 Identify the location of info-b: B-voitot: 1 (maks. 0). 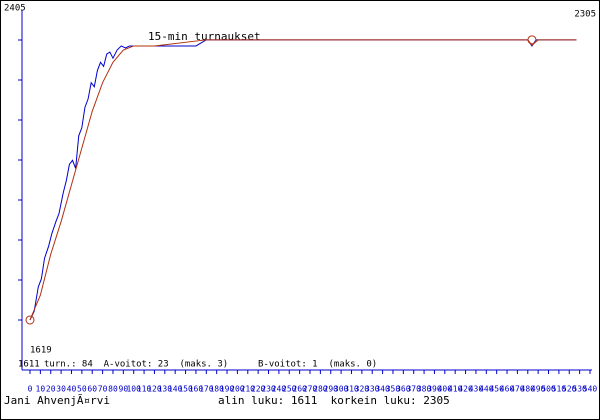
(317, 365).